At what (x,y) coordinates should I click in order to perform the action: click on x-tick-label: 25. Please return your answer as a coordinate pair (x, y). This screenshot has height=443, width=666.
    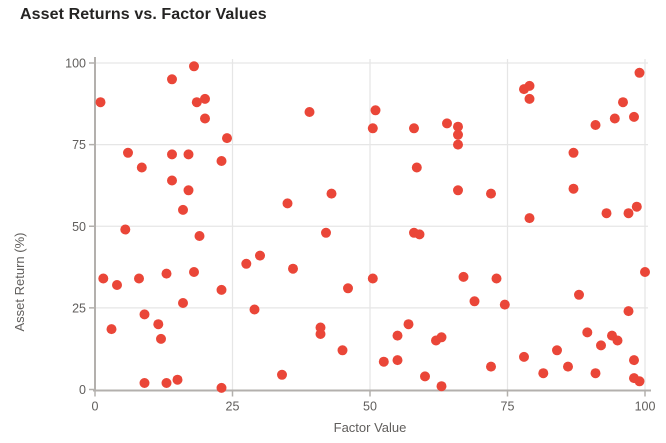
    Looking at the image, I should click on (233, 407).